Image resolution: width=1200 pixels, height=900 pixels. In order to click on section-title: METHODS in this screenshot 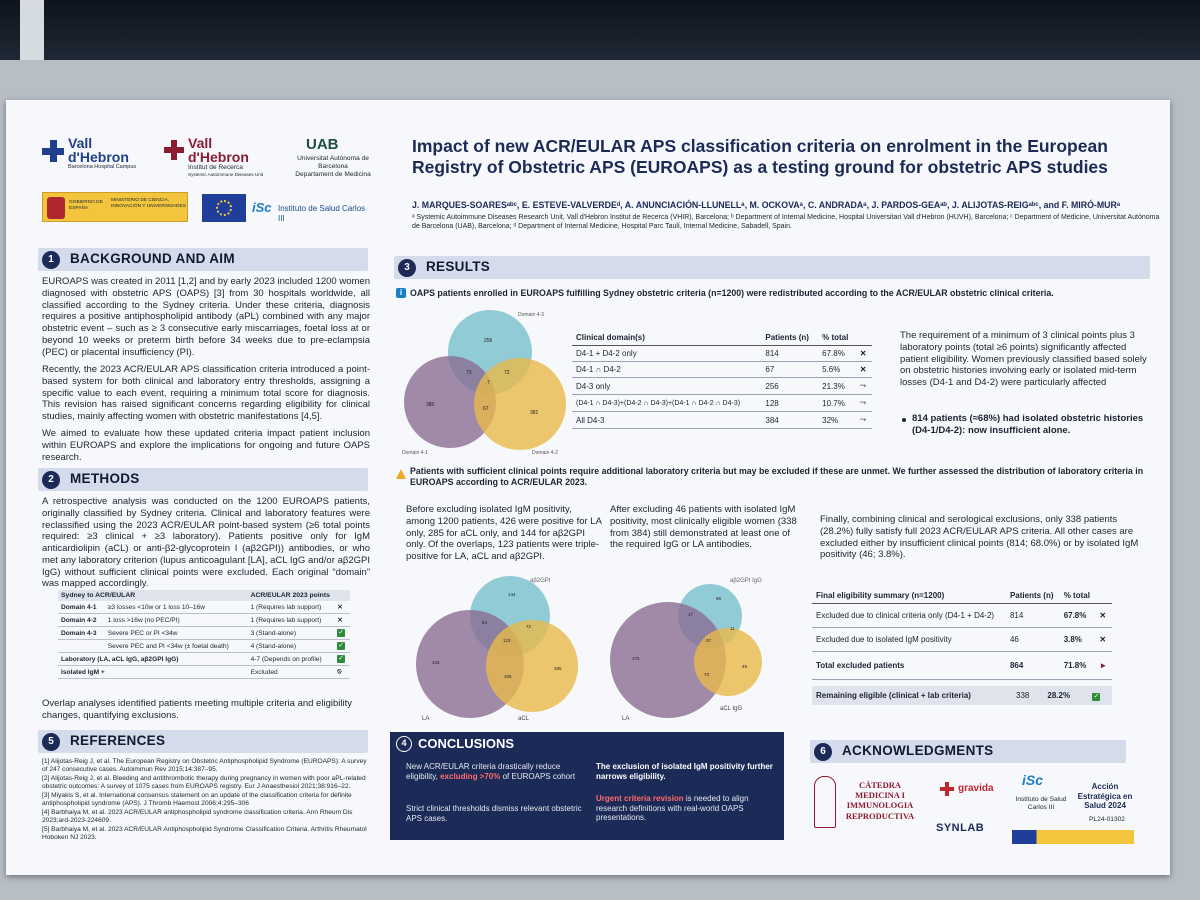, I will do `click(105, 478)`.